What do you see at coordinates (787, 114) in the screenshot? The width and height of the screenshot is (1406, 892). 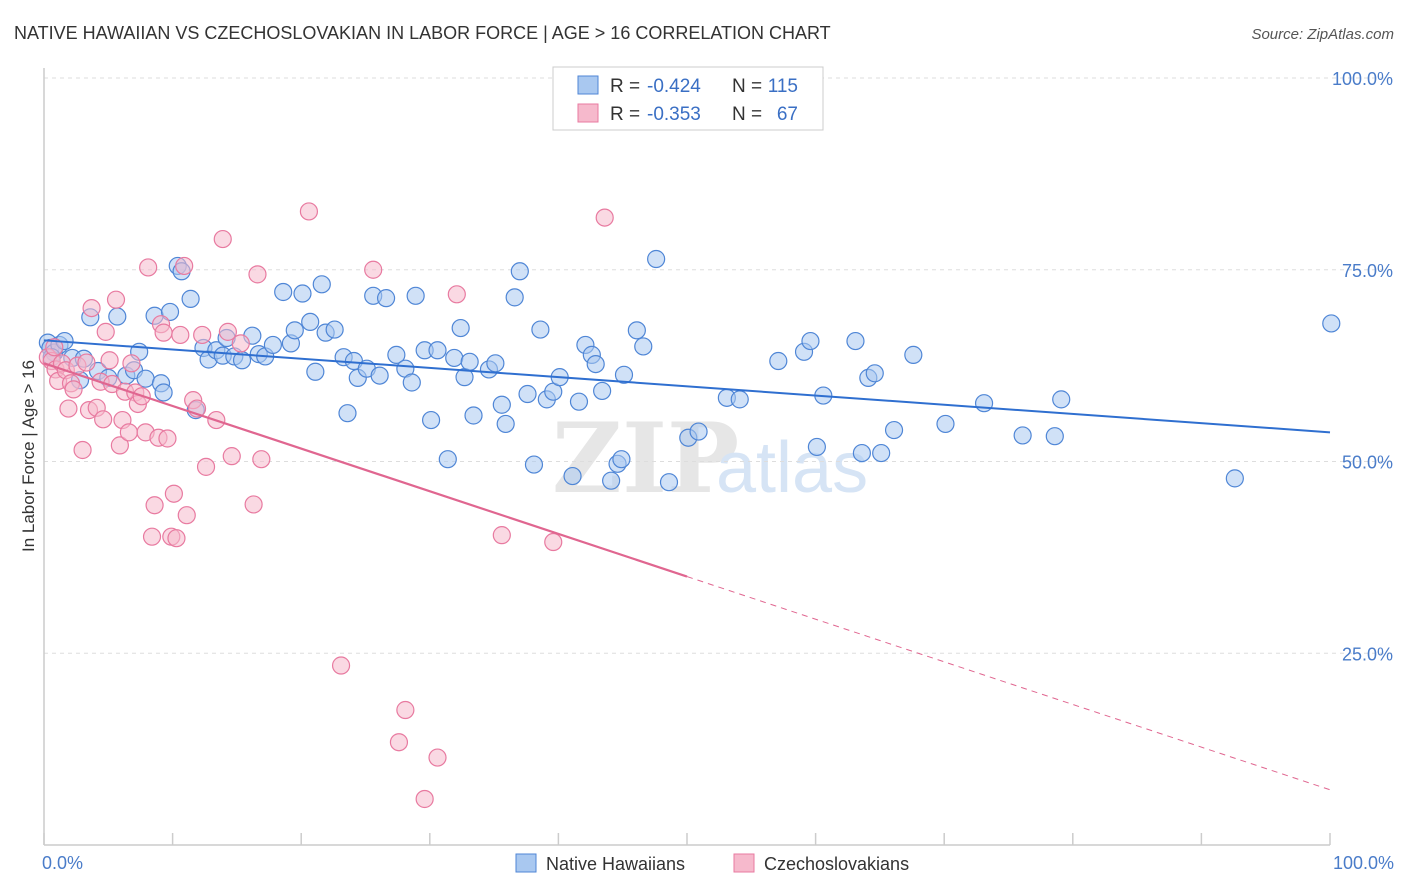 I see `legend-n-value-2: 67` at bounding box center [787, 114].